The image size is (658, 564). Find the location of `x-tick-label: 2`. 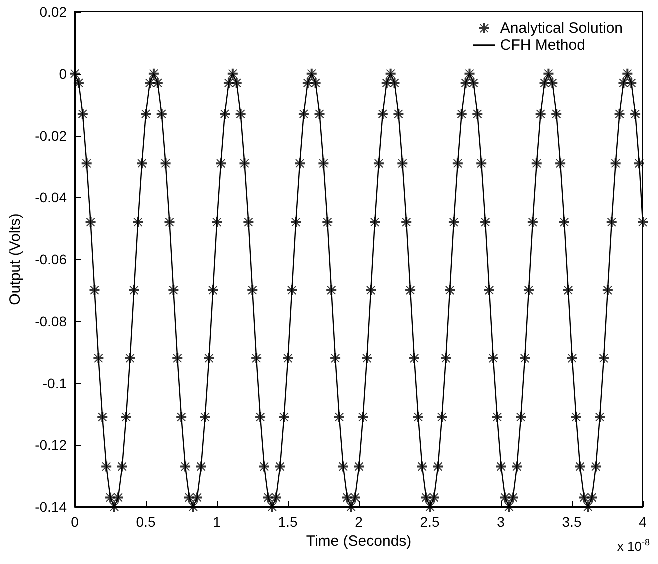

x-tick-label: 2 is located at coordinates (359, 522).